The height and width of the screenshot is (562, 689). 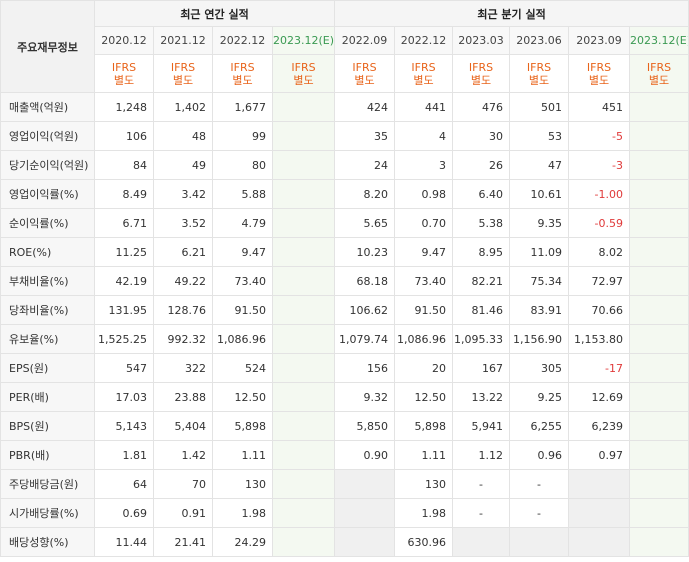 I want to click on quarter-value-cell: 12.50, so click(x=424, y=397).